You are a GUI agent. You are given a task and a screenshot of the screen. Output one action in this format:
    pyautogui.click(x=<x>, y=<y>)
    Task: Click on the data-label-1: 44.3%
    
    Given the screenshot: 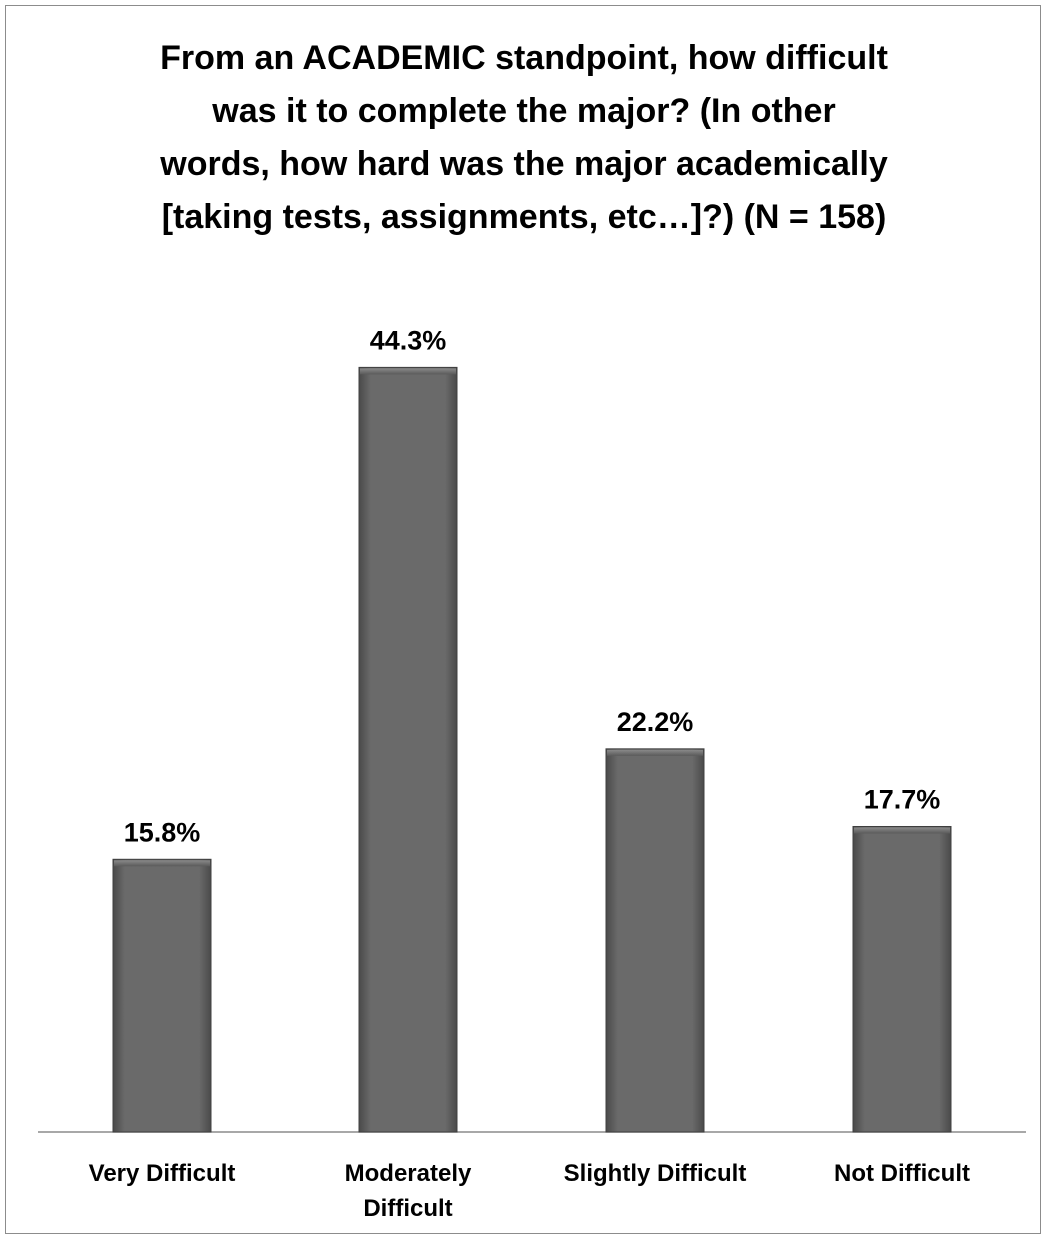 What is the action you would take?
    pyautogui.click(x=408, y=340)
    